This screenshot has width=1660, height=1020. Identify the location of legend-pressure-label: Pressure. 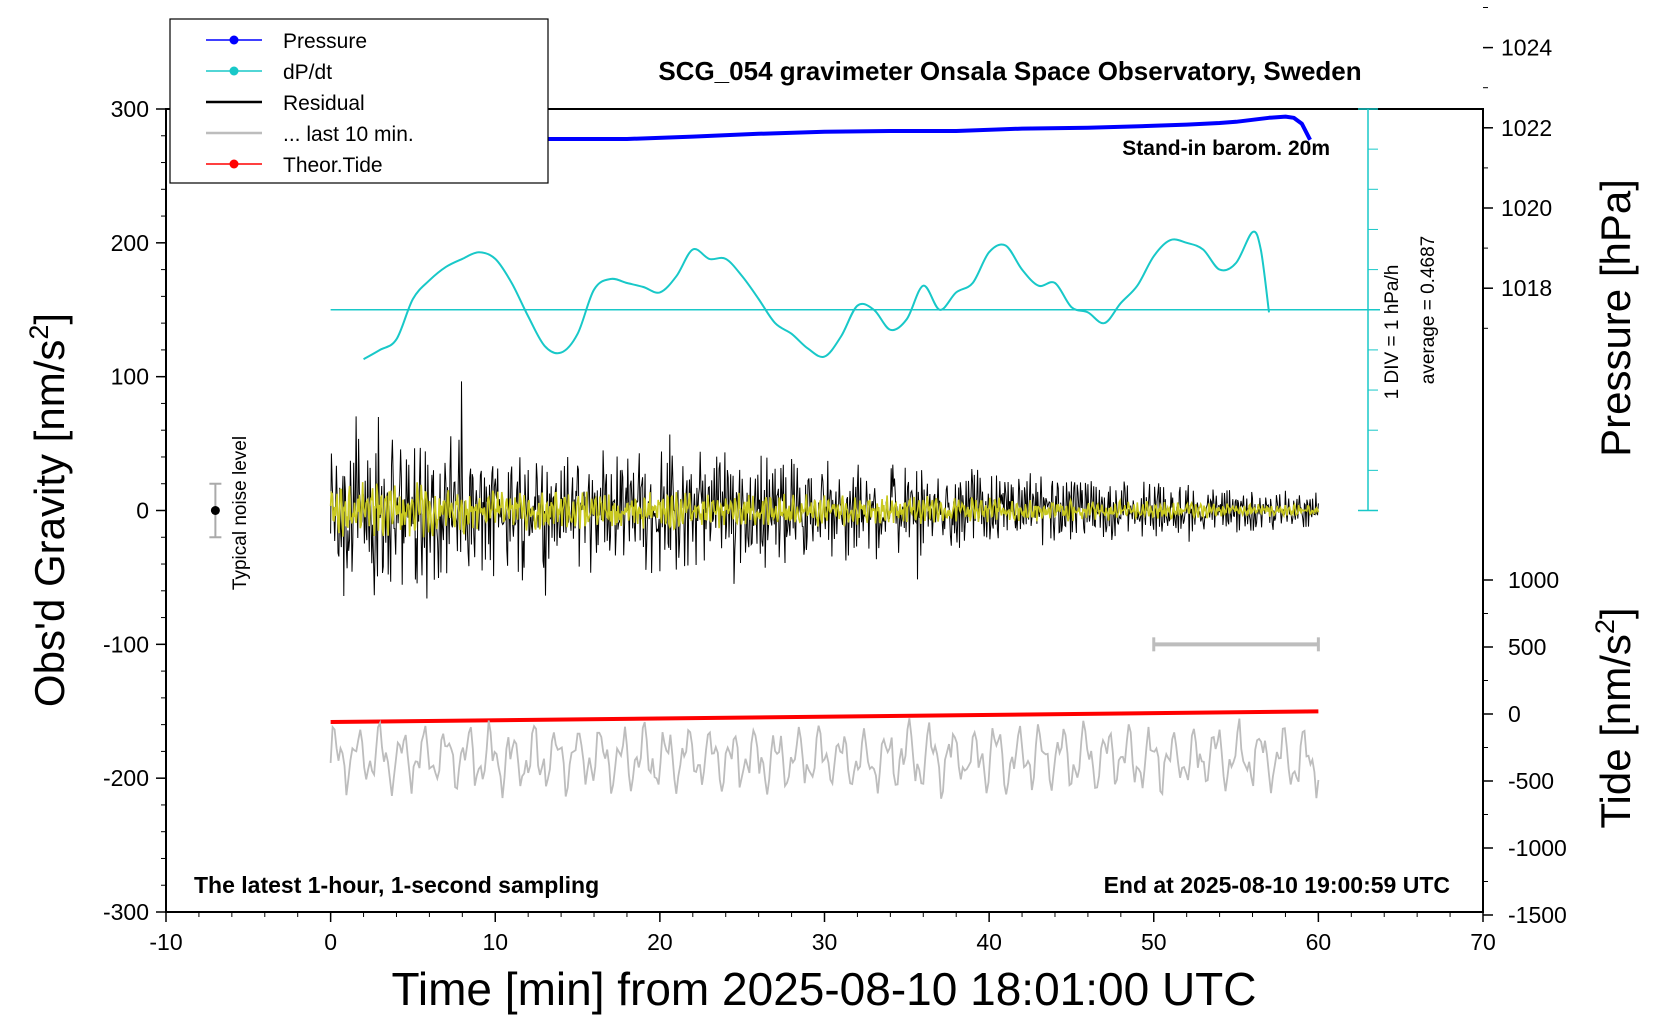
(325, 41).